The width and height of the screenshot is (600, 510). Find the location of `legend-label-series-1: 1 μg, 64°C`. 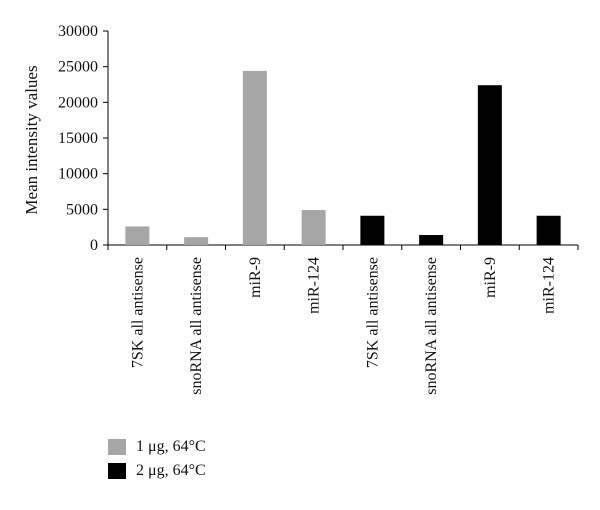

legend-label-series-1: 1 μg, 64°C is located at coordinates (171, 446).